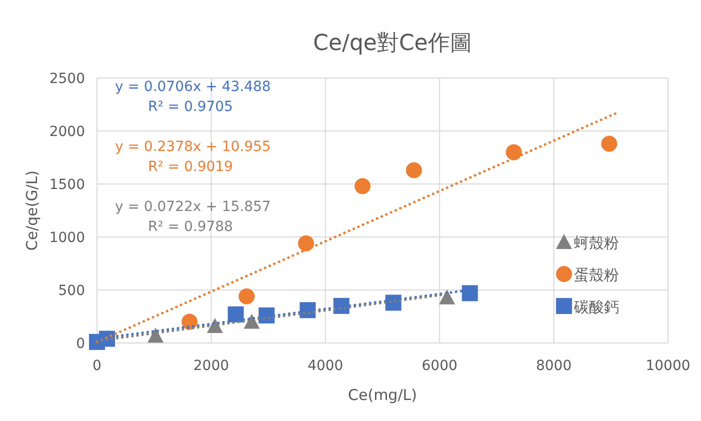  I want to click on annotation: R² = 0.9019, so click(190, 167).